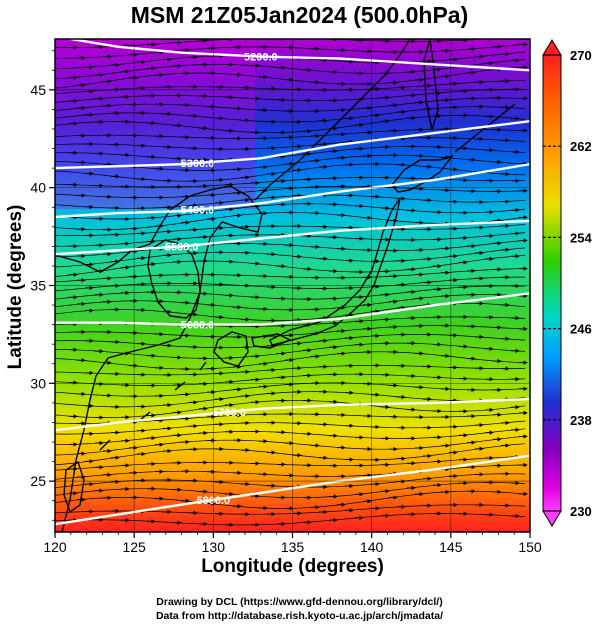 The width and height of the screenshot is (599, 625). I want to click on coastline-kuril, so click(485, 128).